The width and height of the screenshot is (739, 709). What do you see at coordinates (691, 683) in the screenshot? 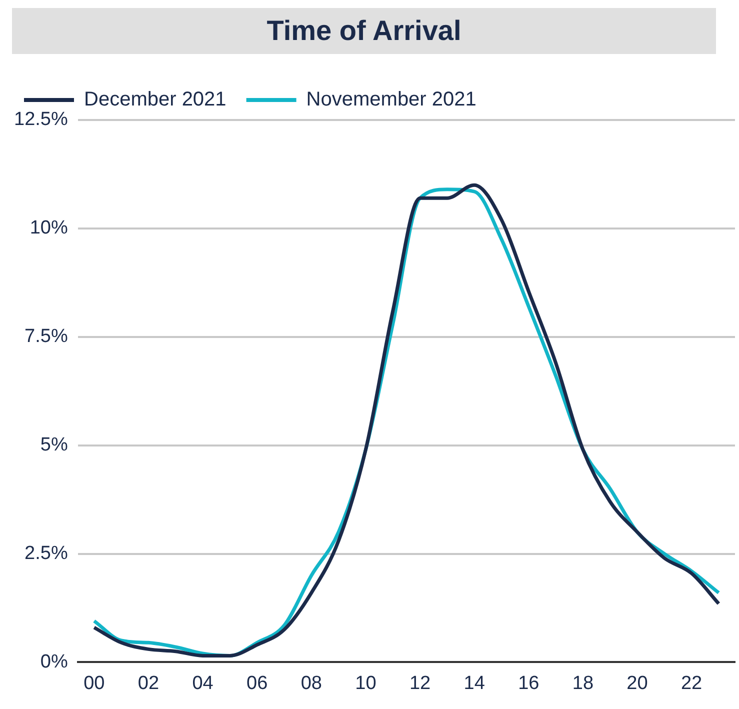
I see `x-tick-label: 22` at bounding box center [691, 683].